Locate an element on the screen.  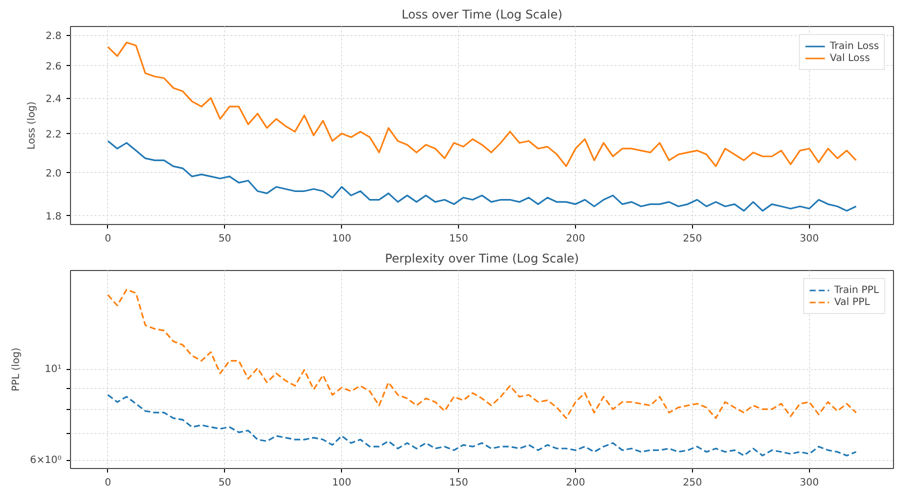
chart-title: Loss over Time (Log Scale) is located at coordinates (482, 15).